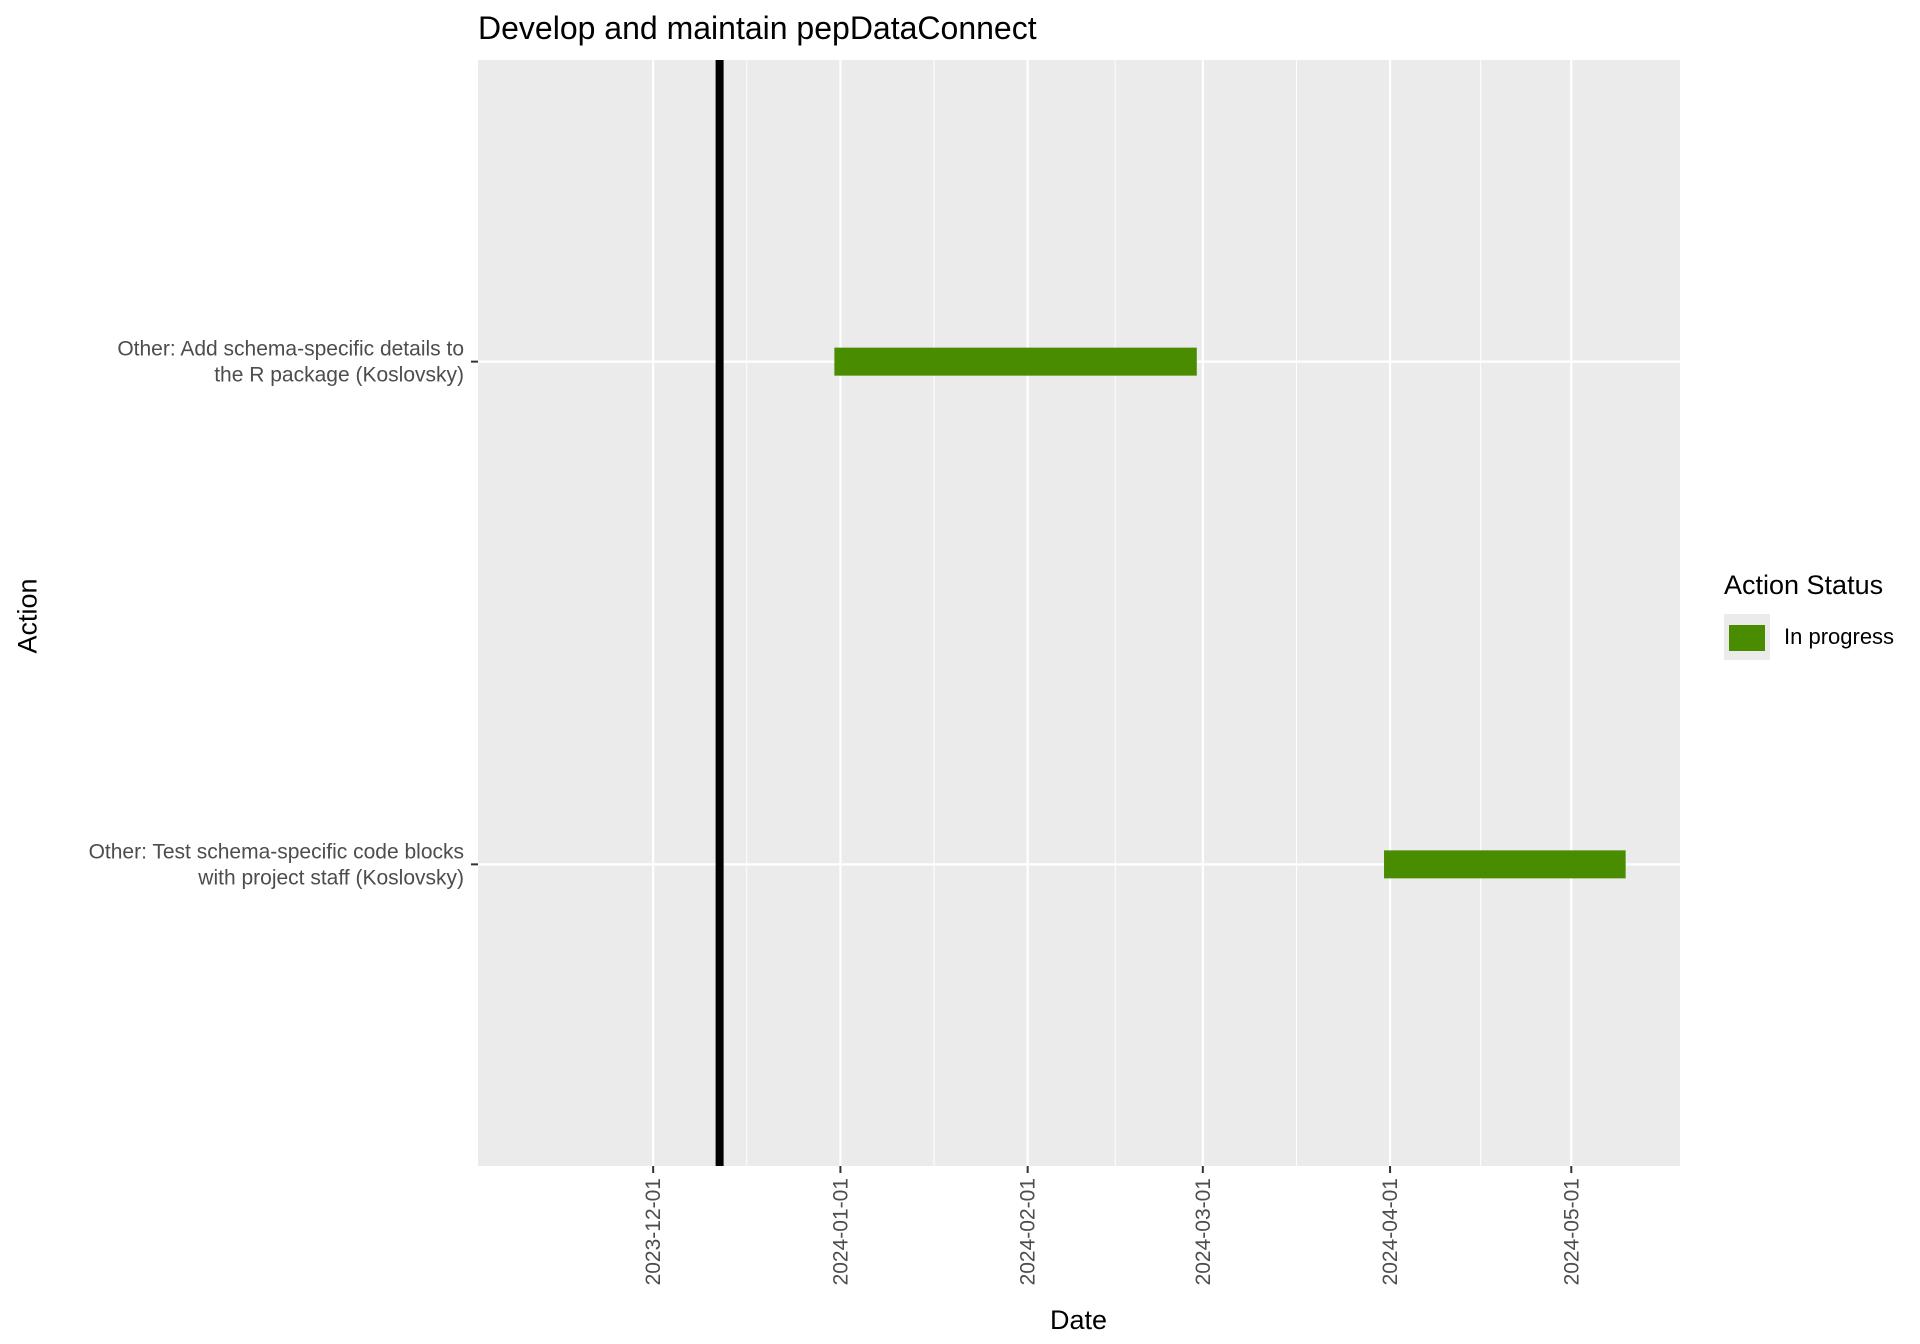 The height and width of the screenshot is (1344, 1920). Describe the element at coordinates (276, 851) in the screenshot. I see `y-tick-label-line: Other: Test schema-specific code blocks` at that location.